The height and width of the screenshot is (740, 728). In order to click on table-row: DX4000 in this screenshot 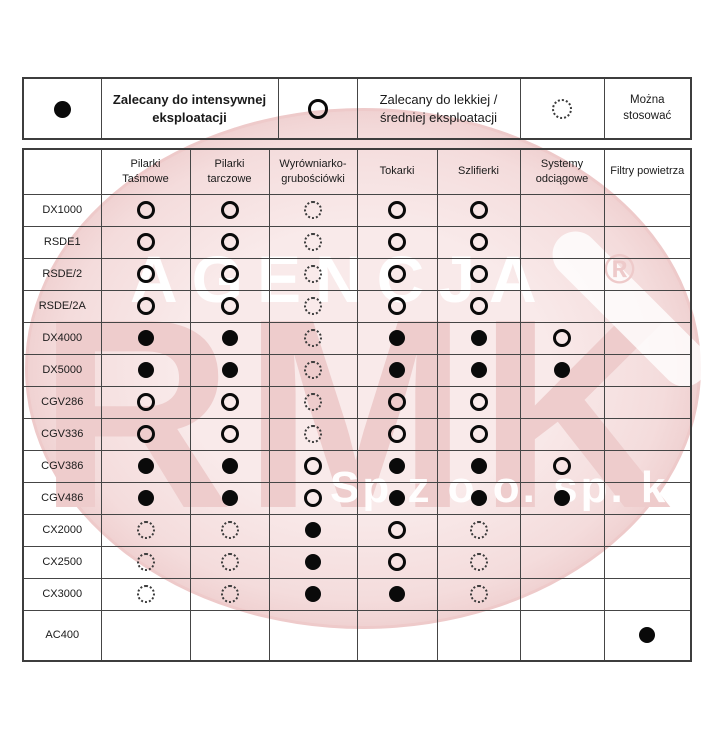, I will do `click(357, 338)`.